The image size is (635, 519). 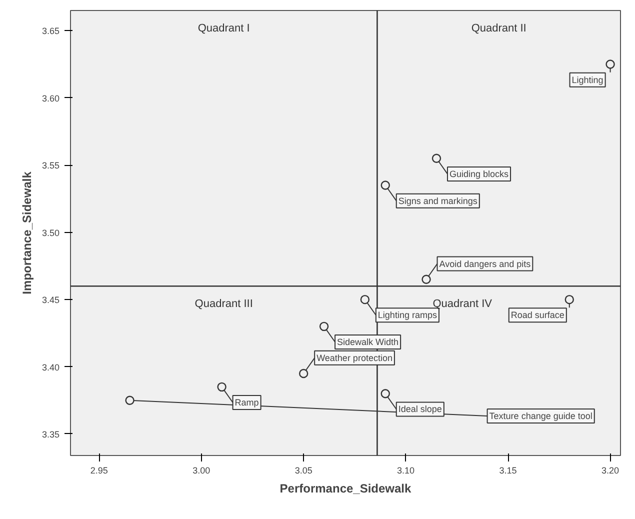 What do you see at coordinates (354, 357) in the screenshot?
I see `annotation: Weather protection` at bounding box center [354, 357].